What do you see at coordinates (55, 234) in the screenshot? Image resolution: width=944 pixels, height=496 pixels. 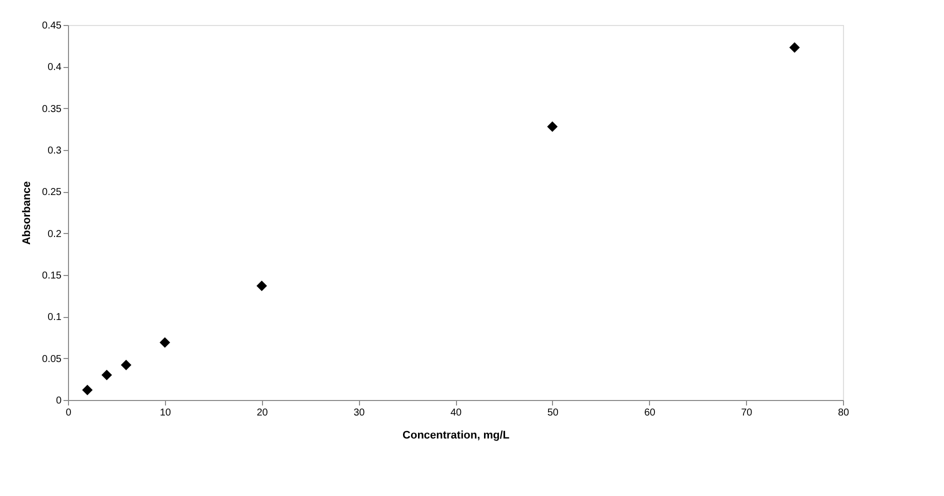 I see `y-tick-label: 0.2` at bounding box center [55, 234].